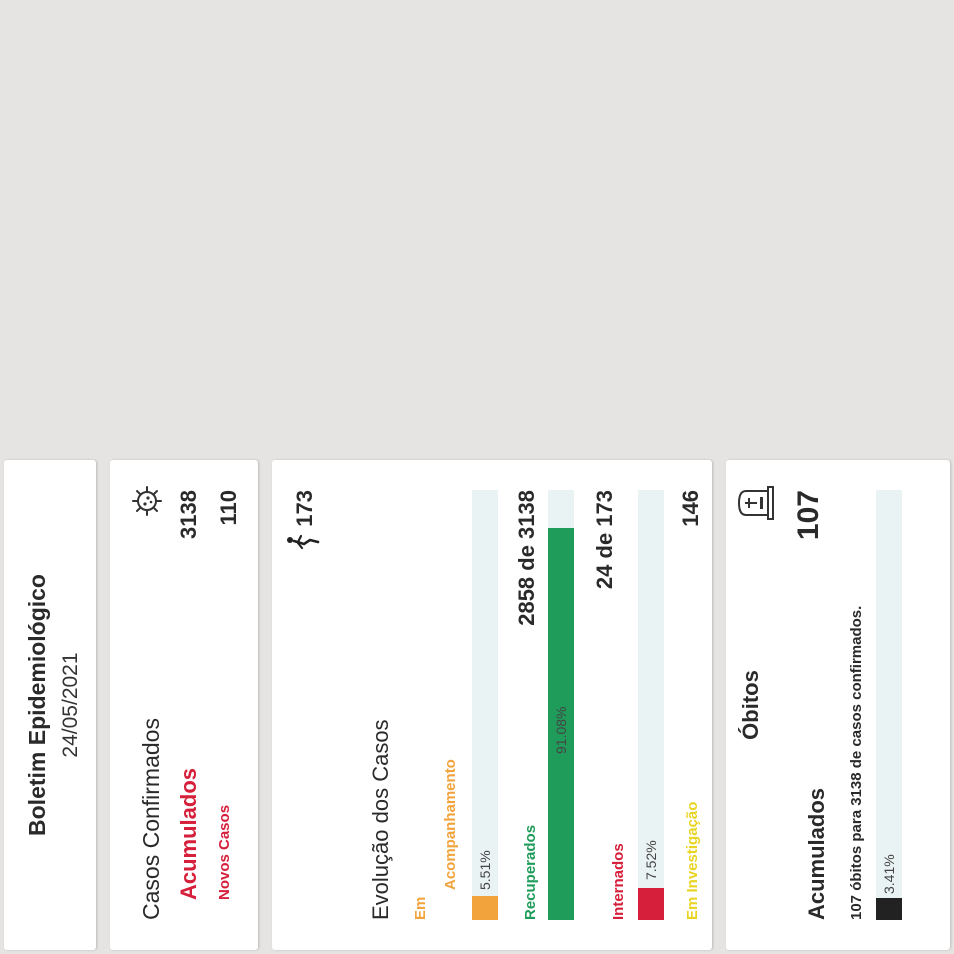 This screenshot has height=954, width=954. What do you see at coordinates (189, 514) in the screenshot?
I see `accumulated-value: 3138` at bounding box center [189, 514].